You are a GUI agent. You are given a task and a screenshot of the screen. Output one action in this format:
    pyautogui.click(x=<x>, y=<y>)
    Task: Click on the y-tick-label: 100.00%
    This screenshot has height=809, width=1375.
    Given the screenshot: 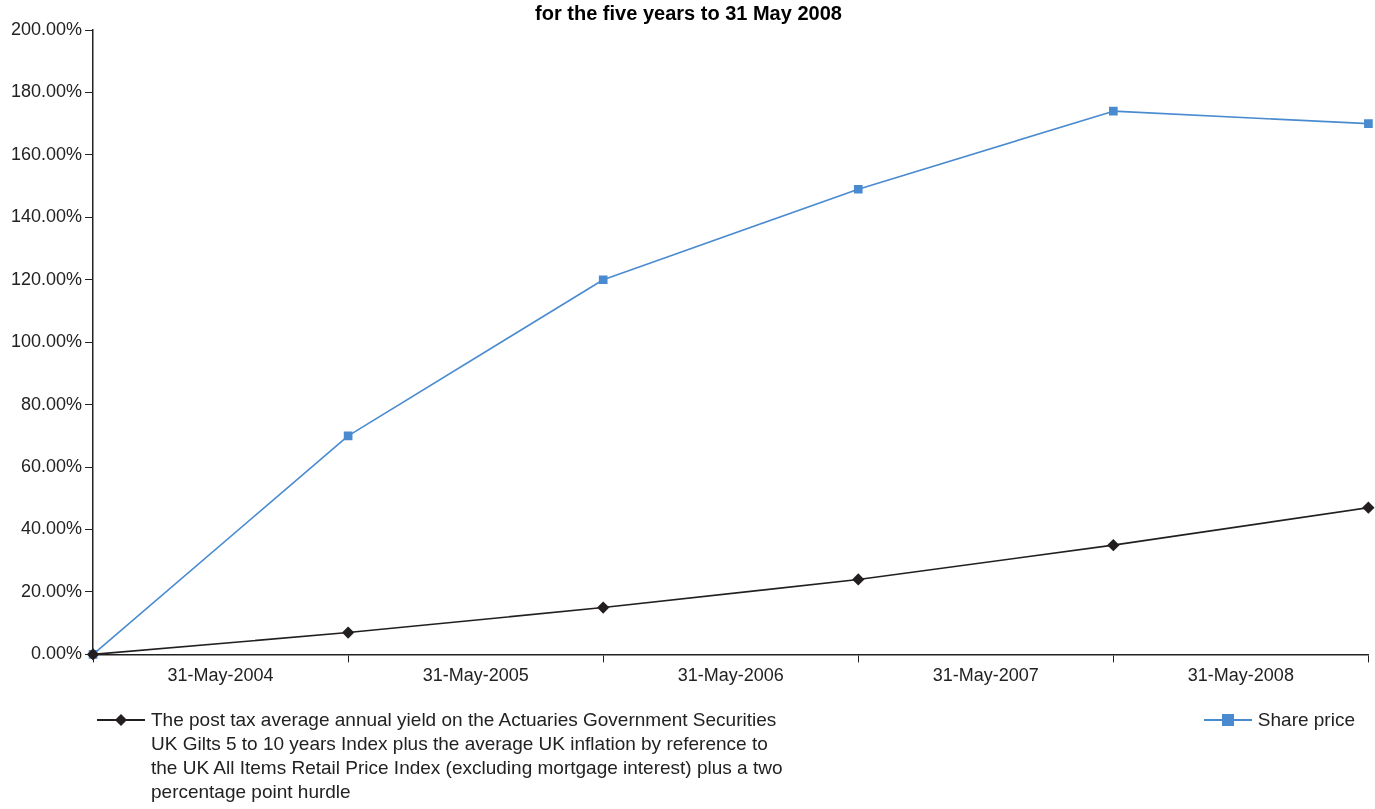 What is the action you would take?
    pyautogui.click(x=47, y=341)
    